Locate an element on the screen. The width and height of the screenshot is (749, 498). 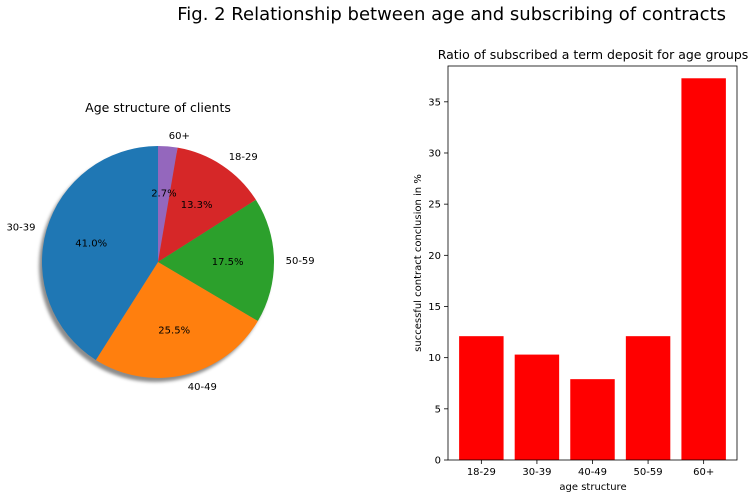
pie-slice-60+ is located at coordinates (168, 204).